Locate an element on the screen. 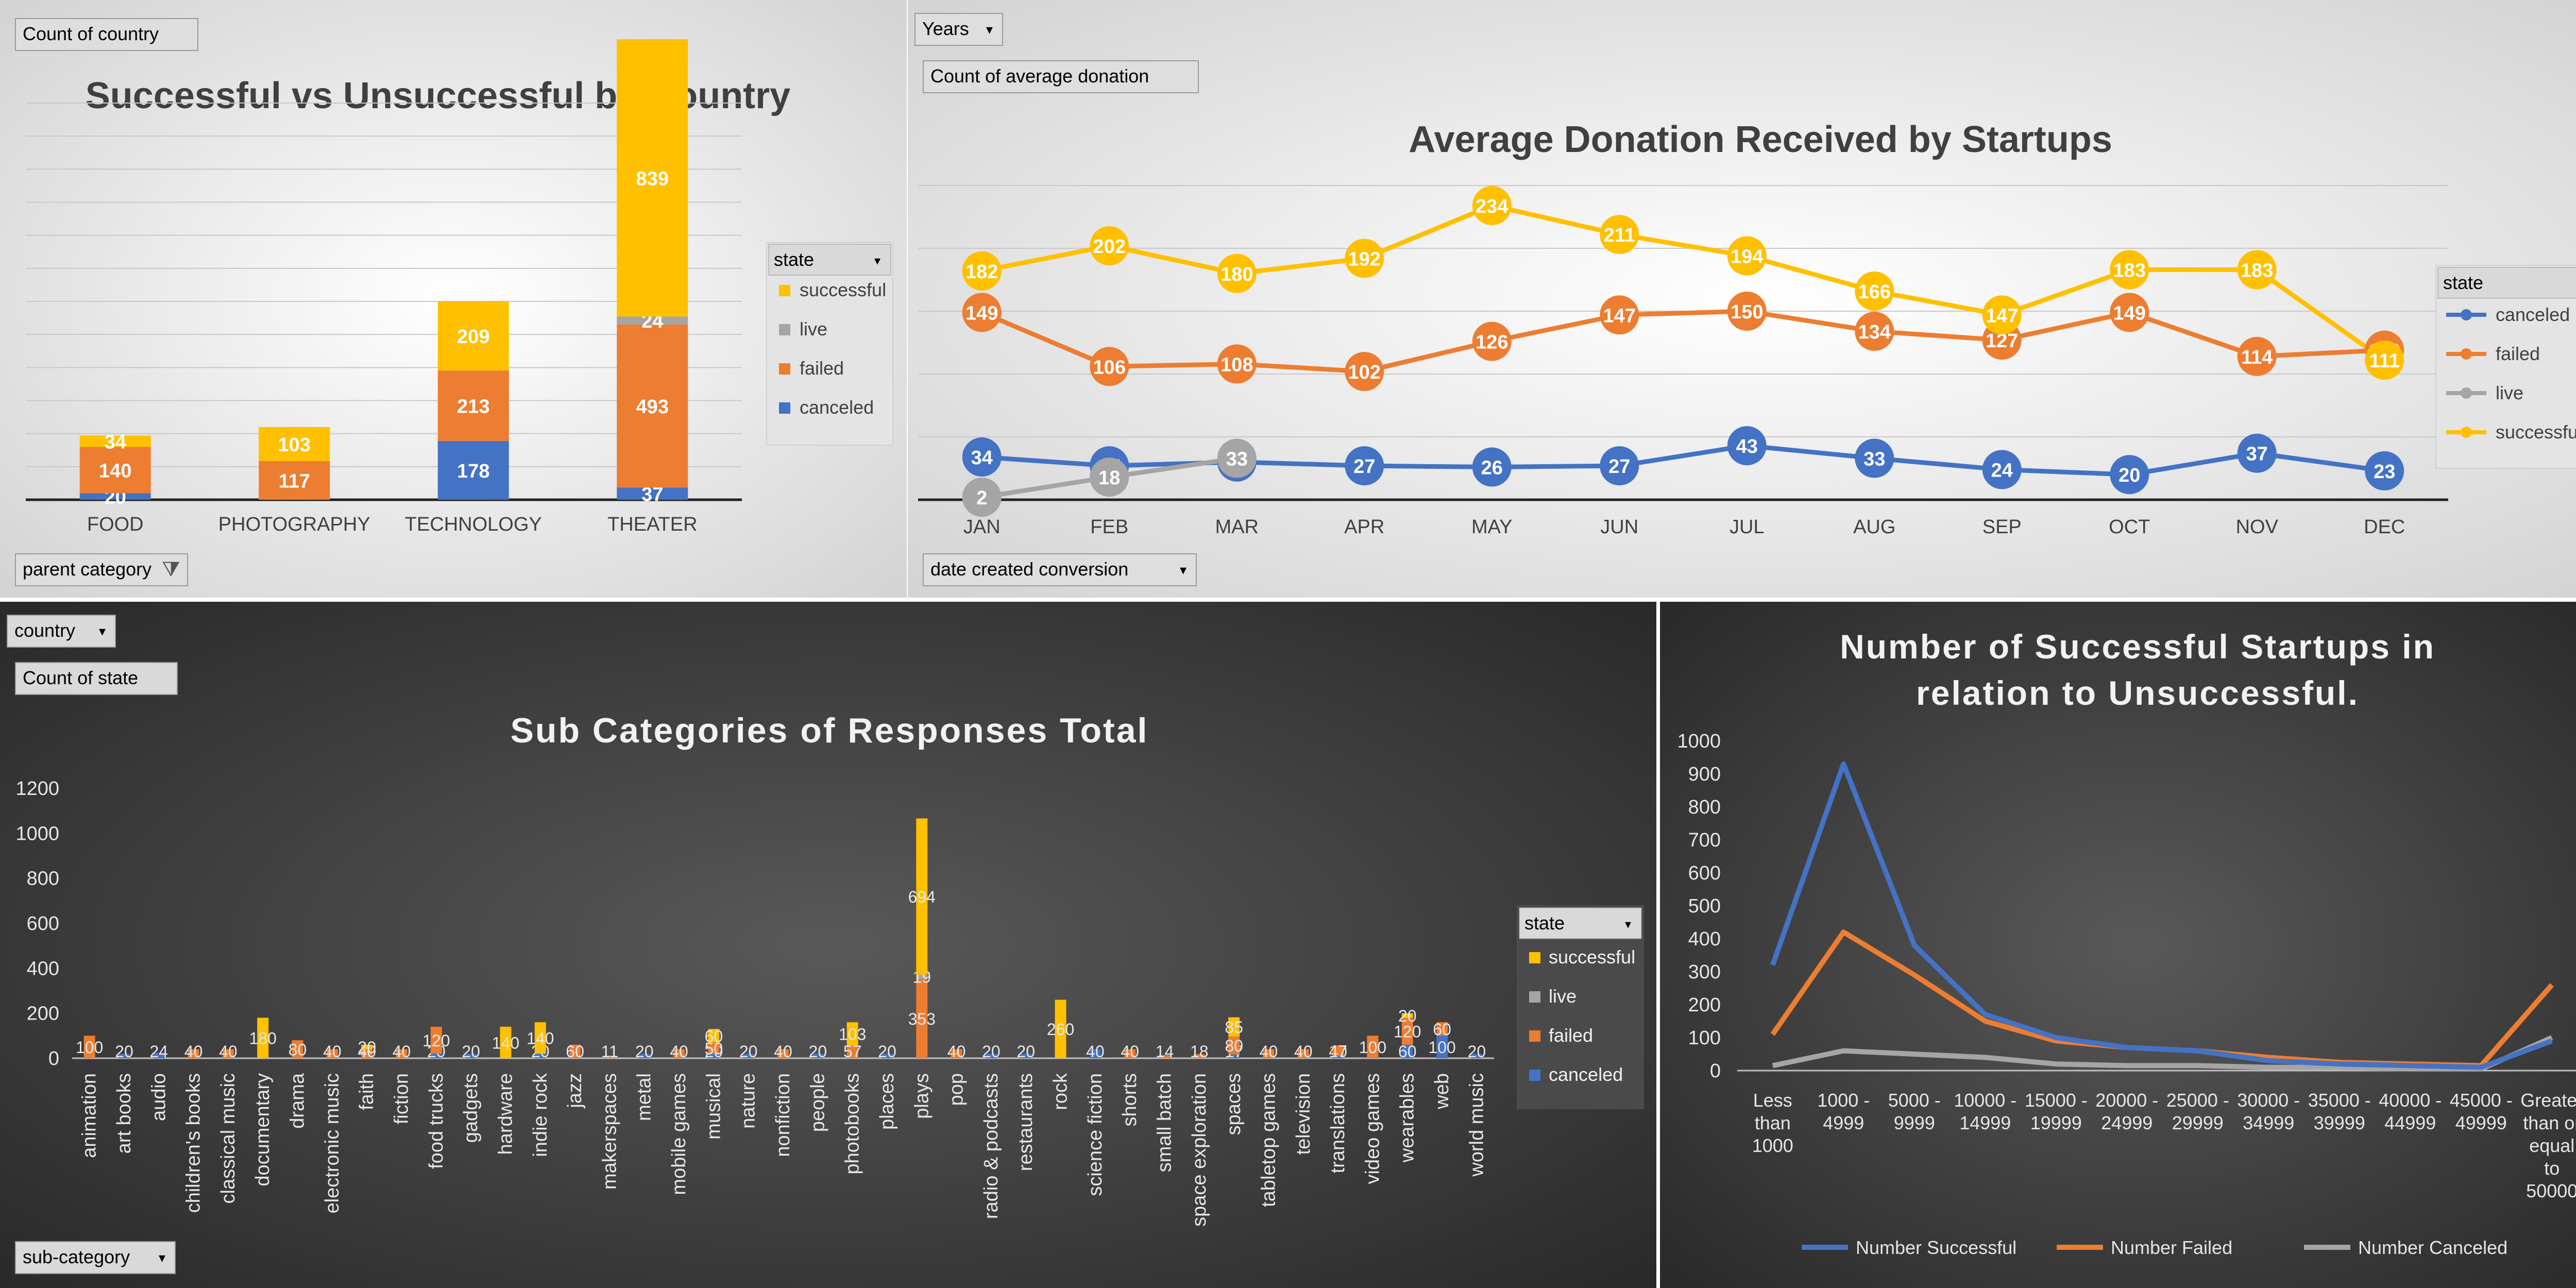  axis-field-parent-category: parent category is located at coordinates (101, 569).